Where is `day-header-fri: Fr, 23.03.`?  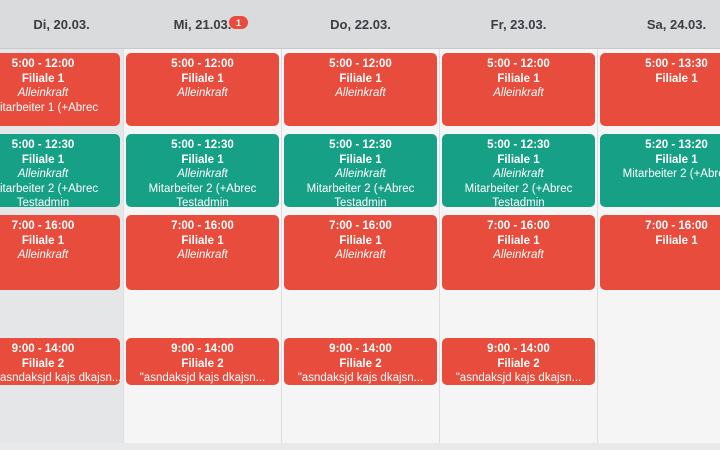
day-header-fri: Fr, 23.03. is located at coordinates (518, 24).